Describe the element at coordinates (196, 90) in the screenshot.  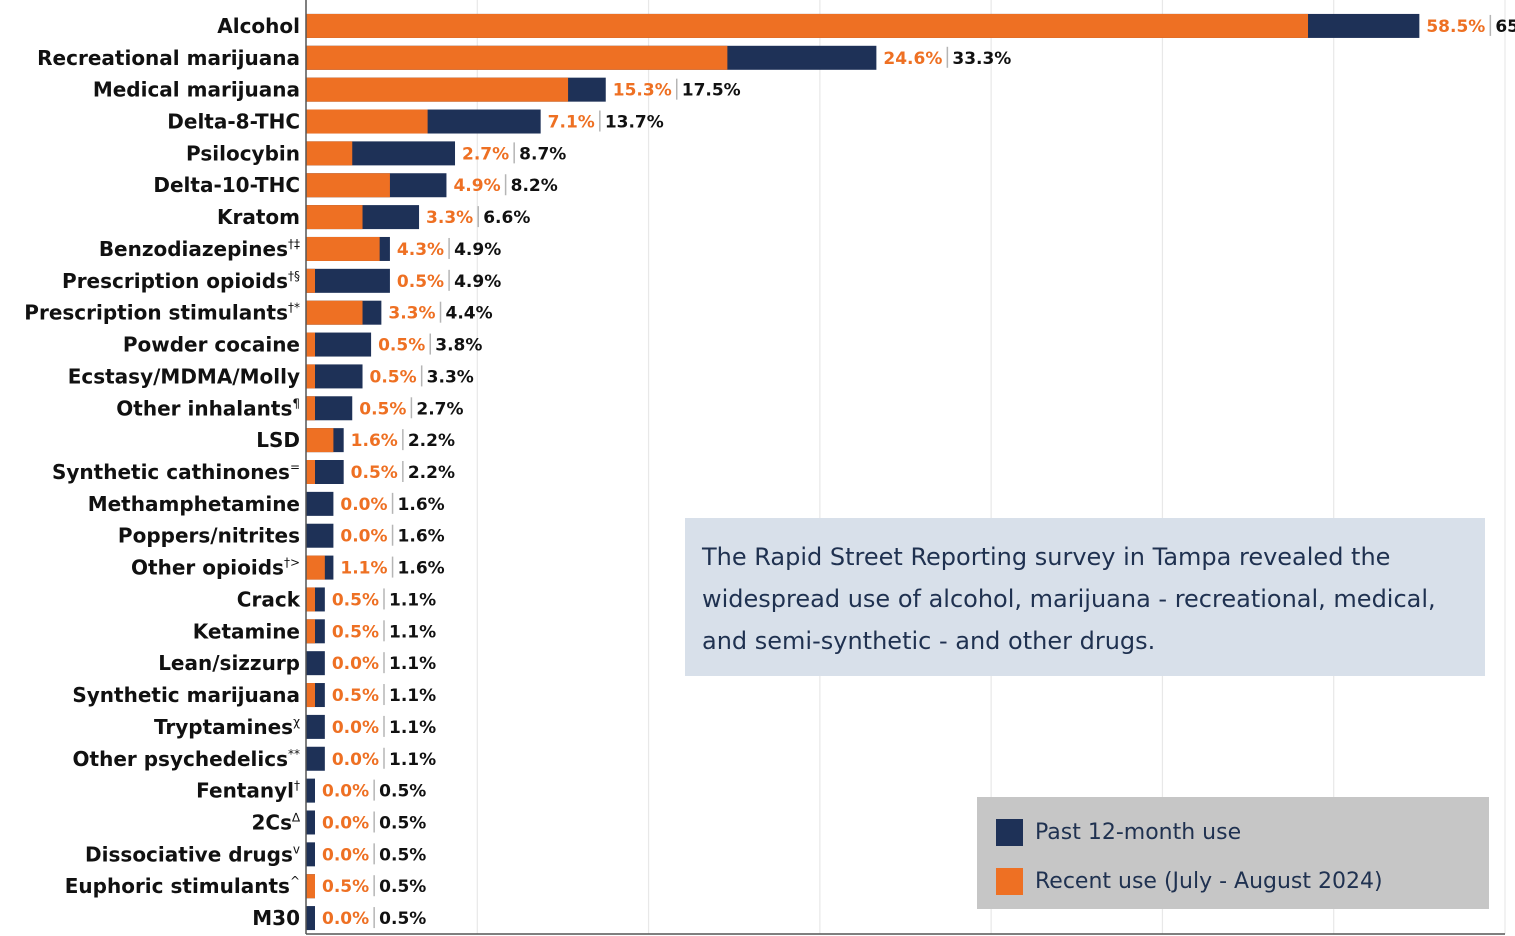
I see `category-label-text: Medical marijuana` at that location.